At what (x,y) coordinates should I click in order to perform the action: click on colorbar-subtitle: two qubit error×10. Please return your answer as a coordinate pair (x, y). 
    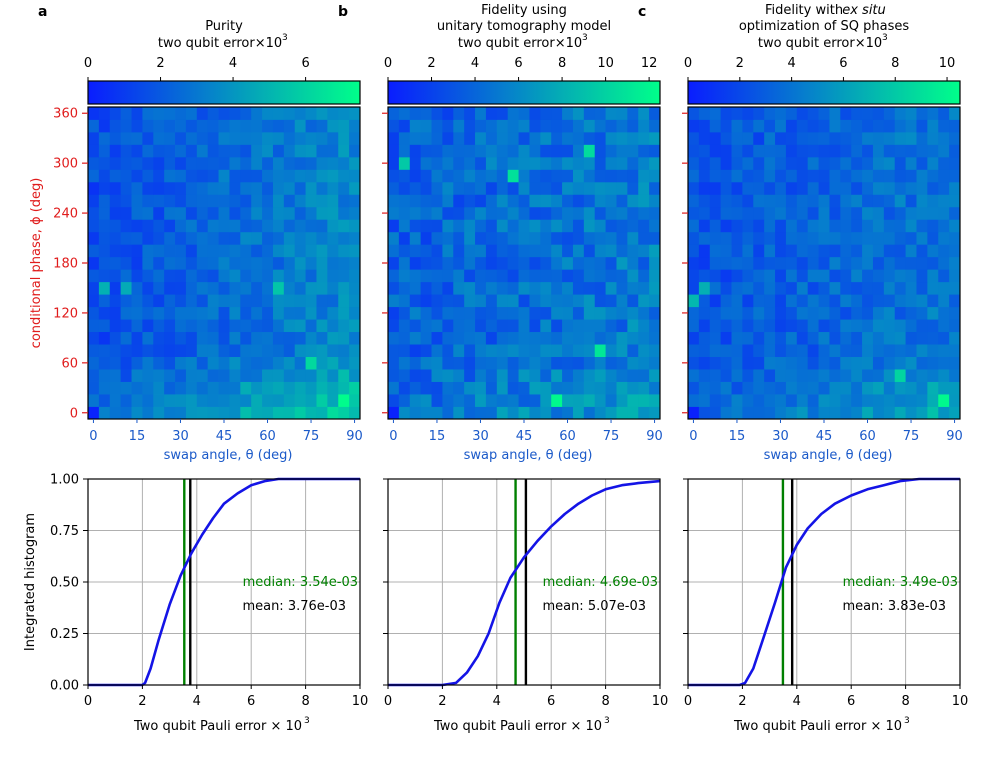
    Looking at the image, I should click on (520, 43).